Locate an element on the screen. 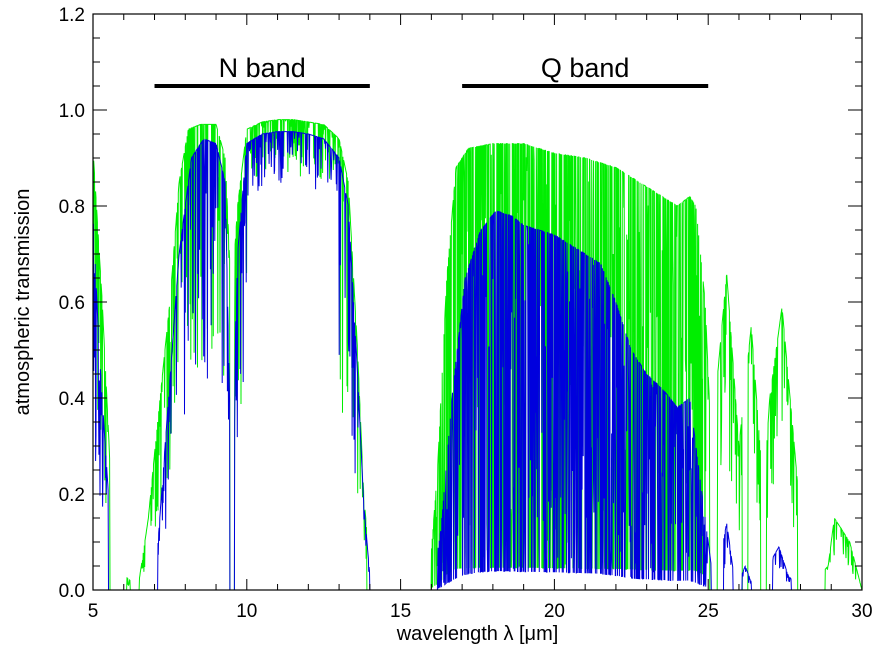  y-tick-label: 0.0 is located at coordinates (72, 591).